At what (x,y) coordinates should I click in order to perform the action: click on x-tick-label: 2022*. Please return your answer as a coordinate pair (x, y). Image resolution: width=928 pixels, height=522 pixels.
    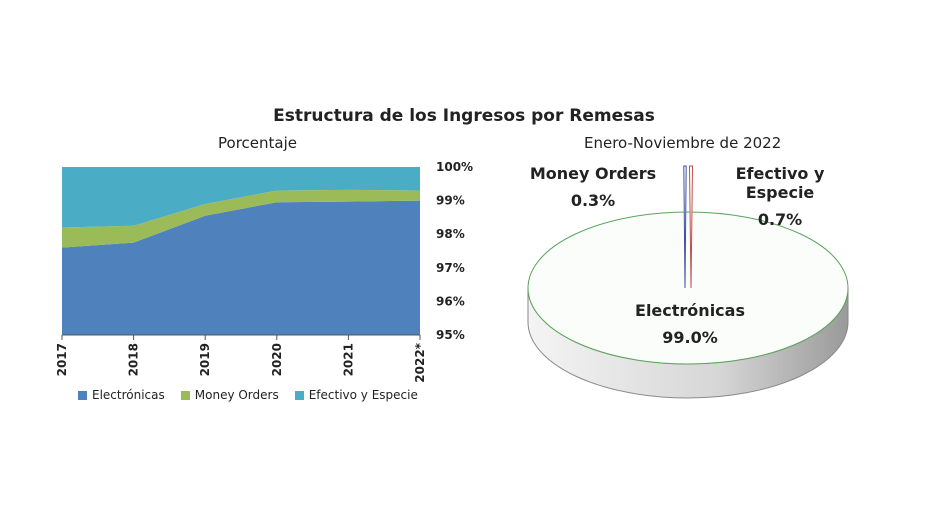
    Looking at the image, I should click on (420, 362).